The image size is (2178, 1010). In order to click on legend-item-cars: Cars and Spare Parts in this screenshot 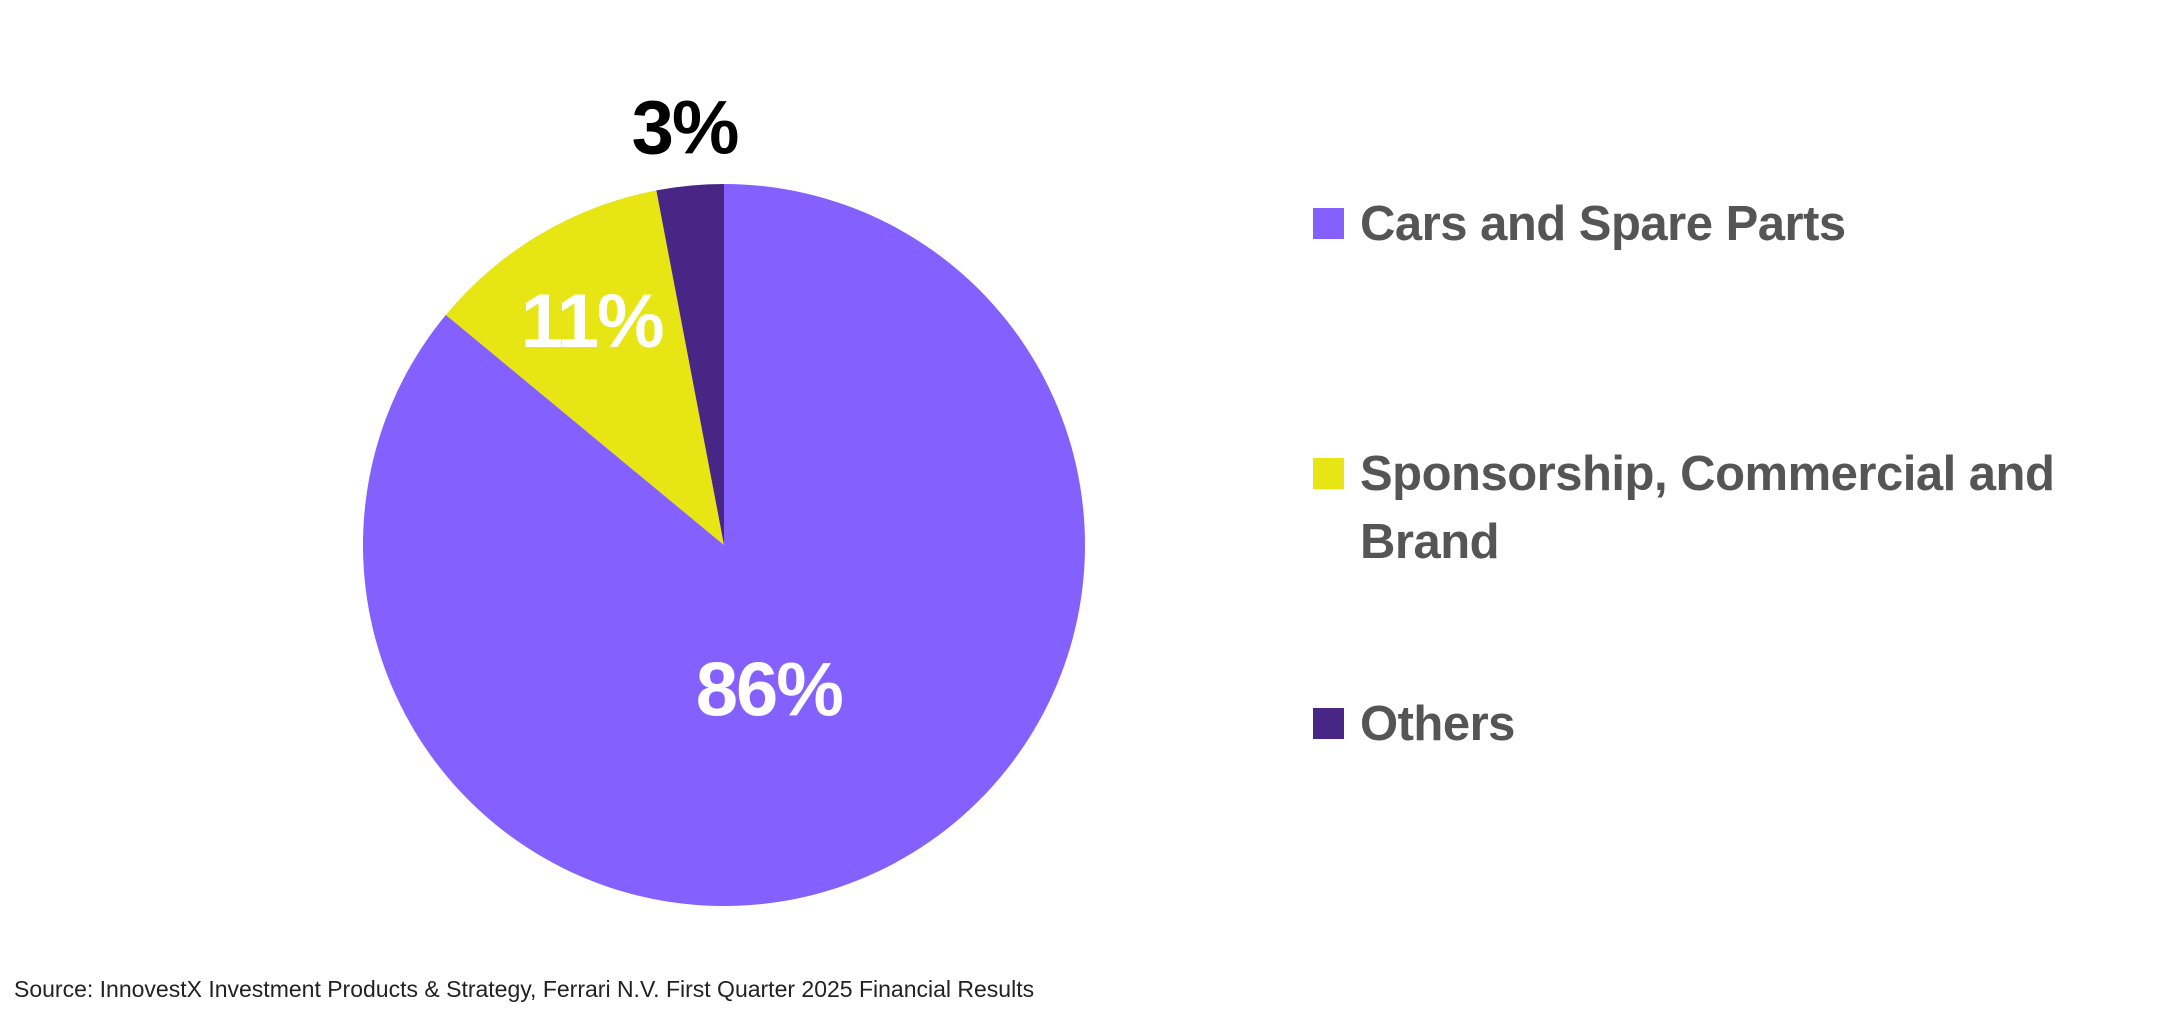, I will do `click(1716, 224)`.